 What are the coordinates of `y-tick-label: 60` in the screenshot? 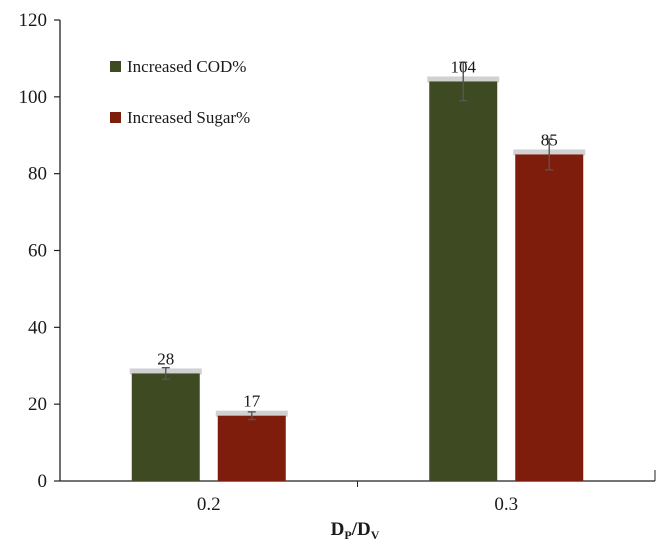 It's located at (37, 251).